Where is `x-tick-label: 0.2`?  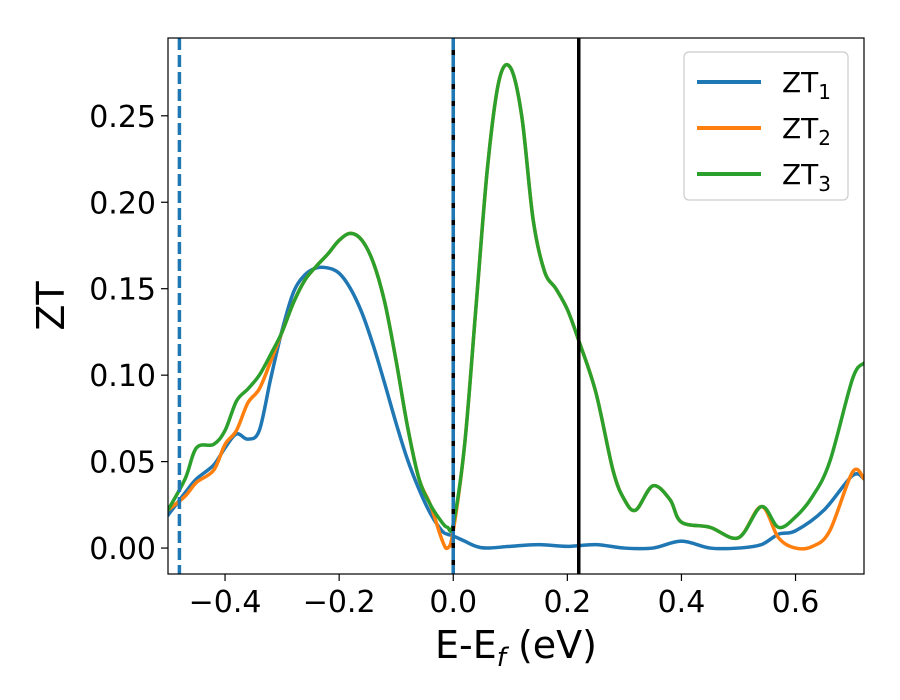 x-tick-label: 0.2 is located at coordinates (567, 602).